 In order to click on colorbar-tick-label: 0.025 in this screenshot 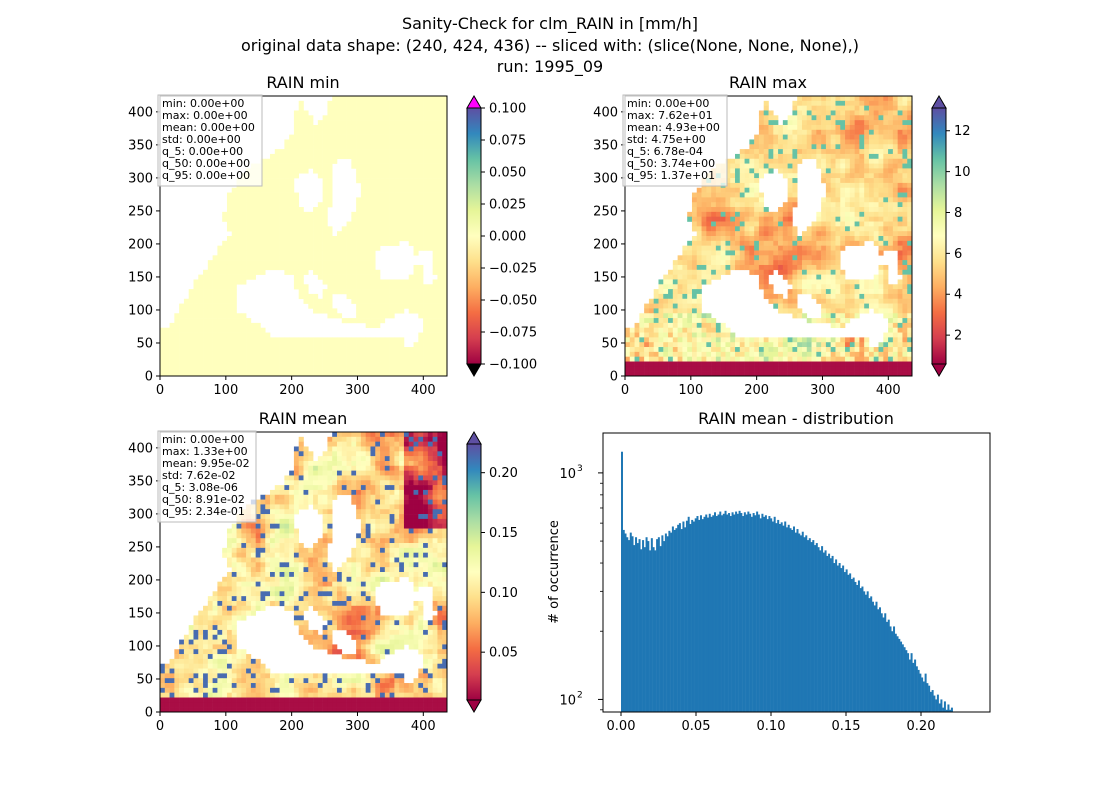, I will do `click(507, 205)`.